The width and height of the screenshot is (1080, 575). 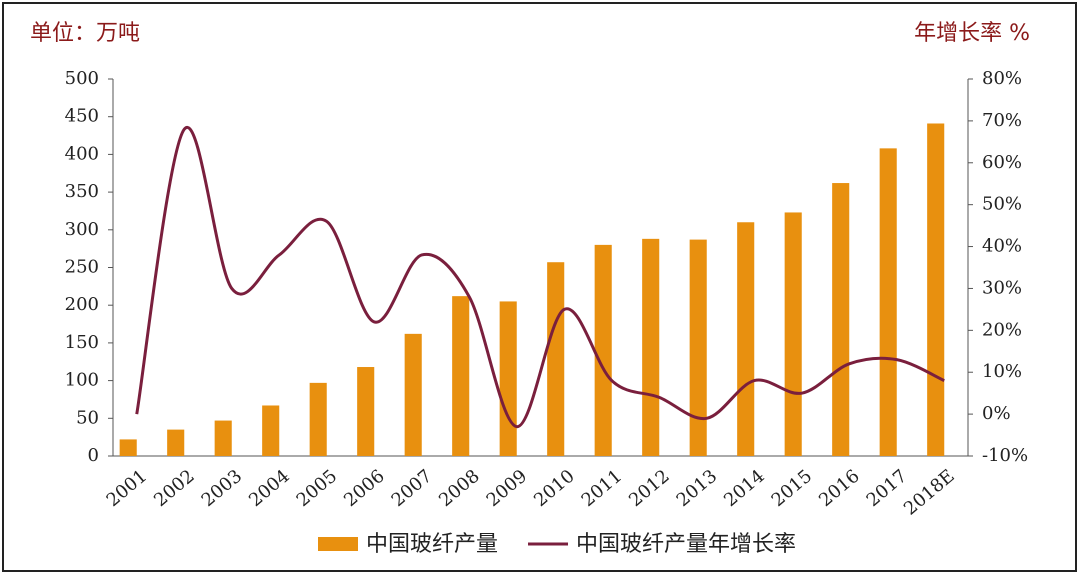 I want to click on y2-tick-label: 30%, so click(x=1002, y=287).